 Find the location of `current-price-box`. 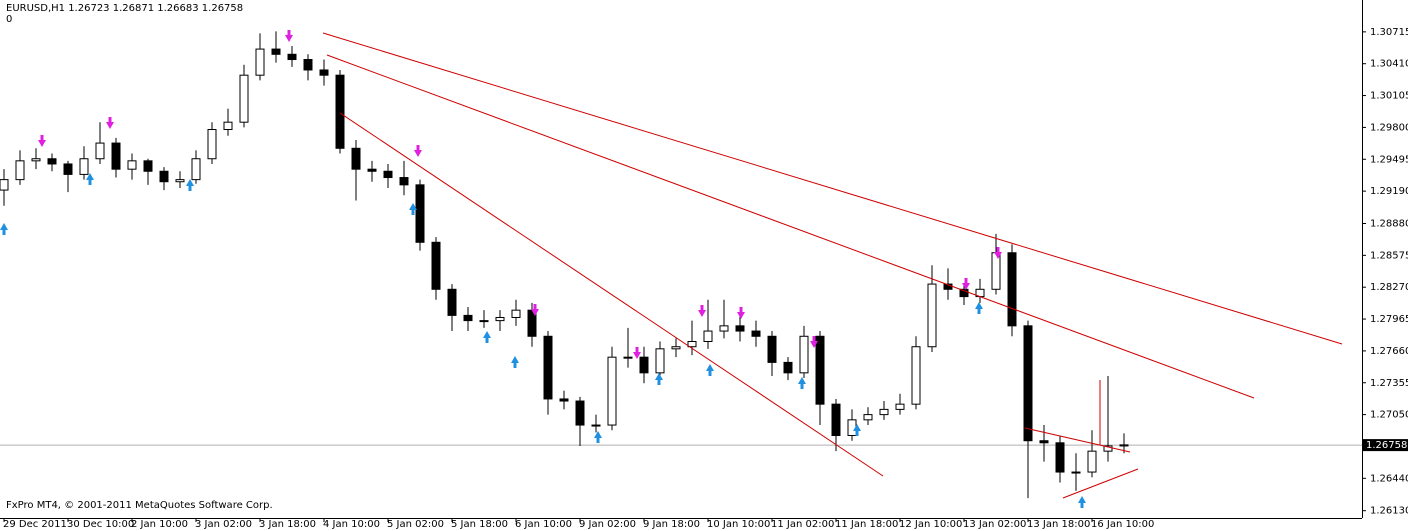

current-price-box is located at coordinates (1385, 445).